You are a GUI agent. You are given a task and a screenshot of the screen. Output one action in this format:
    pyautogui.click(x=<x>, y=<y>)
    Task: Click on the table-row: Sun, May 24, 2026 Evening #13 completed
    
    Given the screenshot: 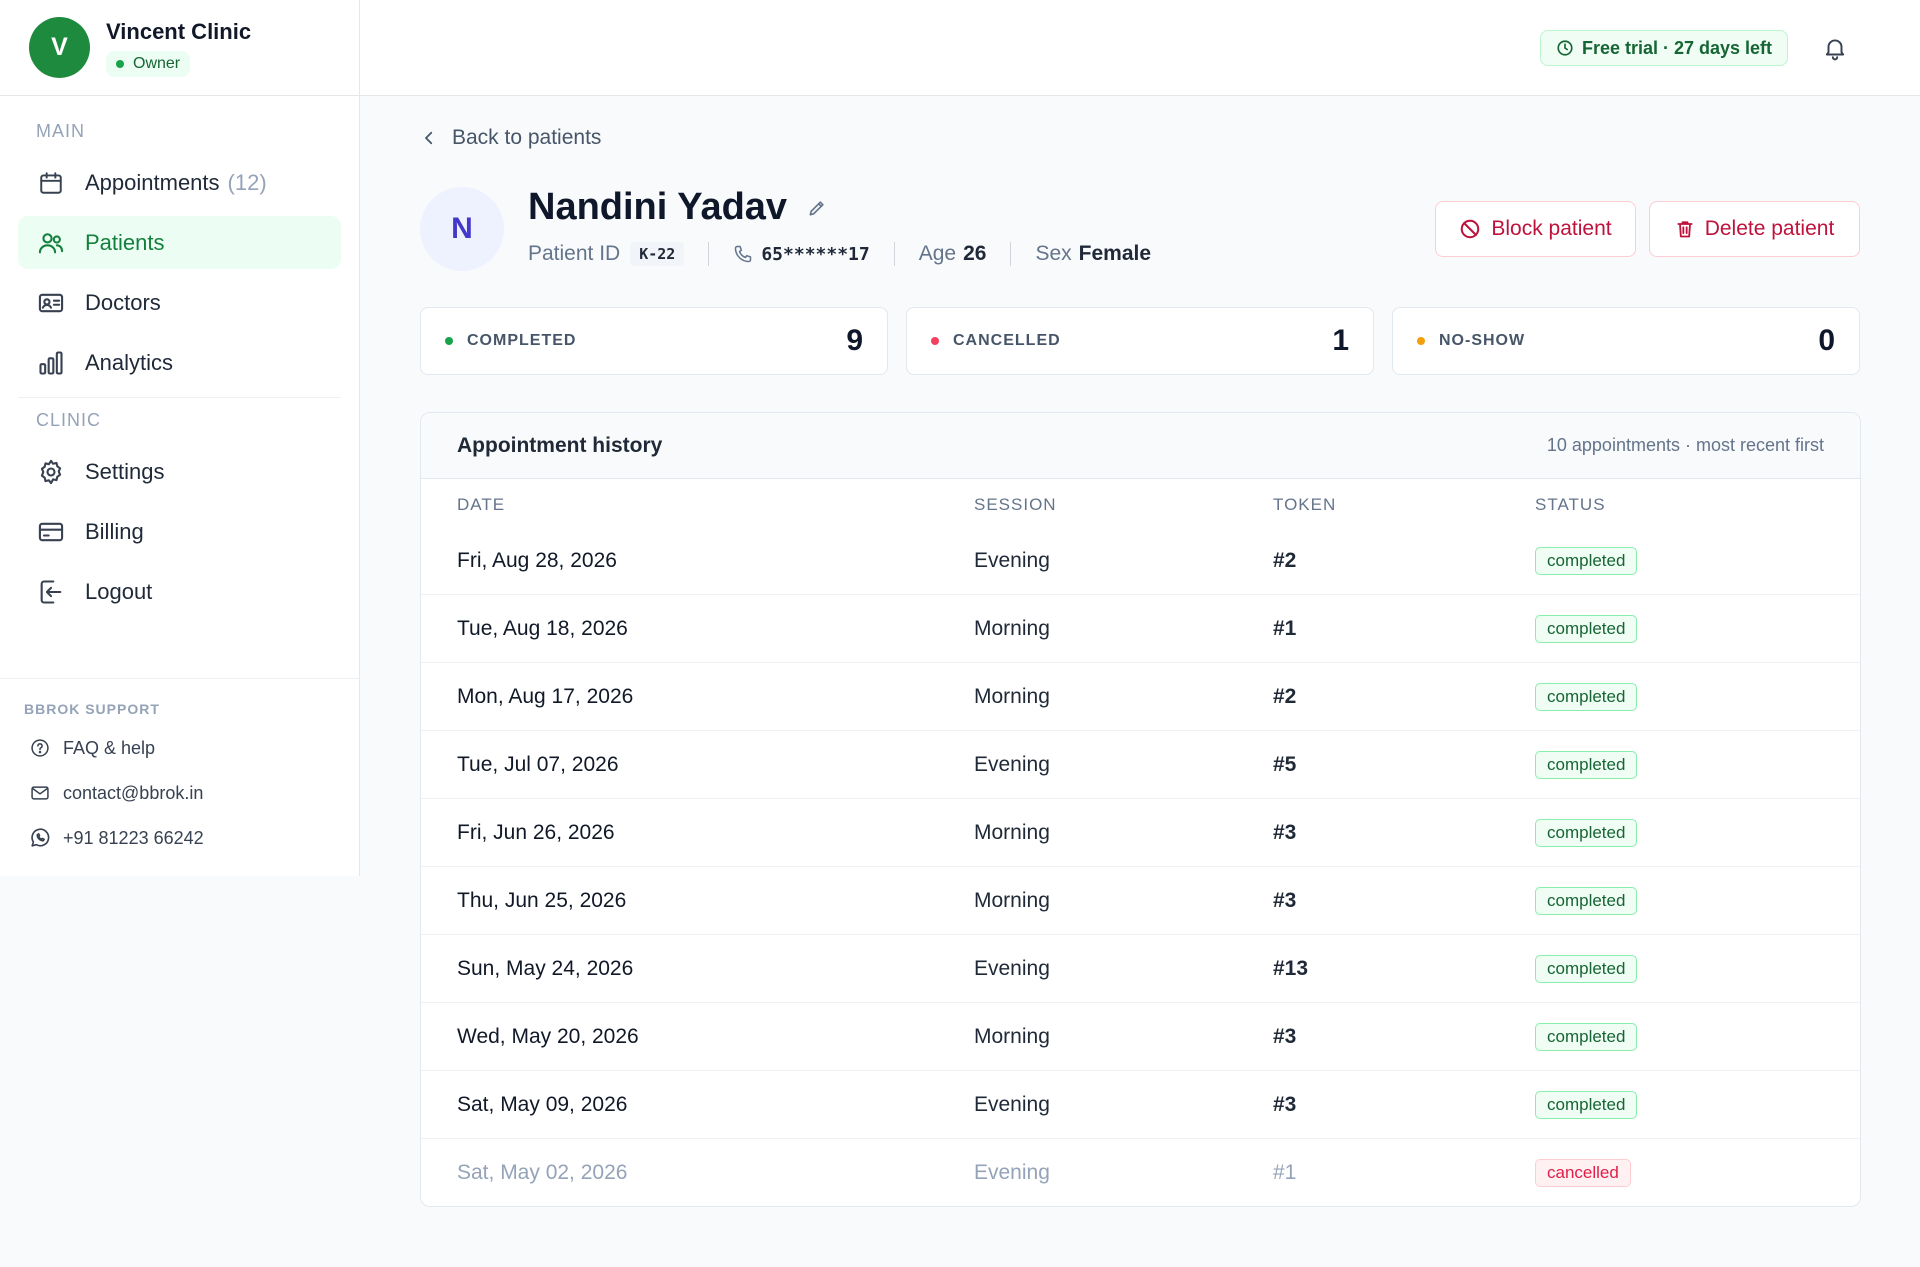 What is the action you would take?
    pyautogui.click(x=1140, y=969)
    